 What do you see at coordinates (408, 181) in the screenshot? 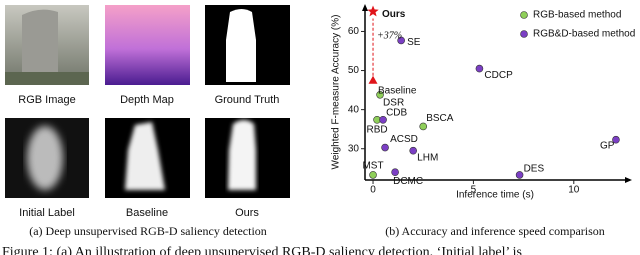
I see `point-label: DCMC` at bounding box center [408, 181].